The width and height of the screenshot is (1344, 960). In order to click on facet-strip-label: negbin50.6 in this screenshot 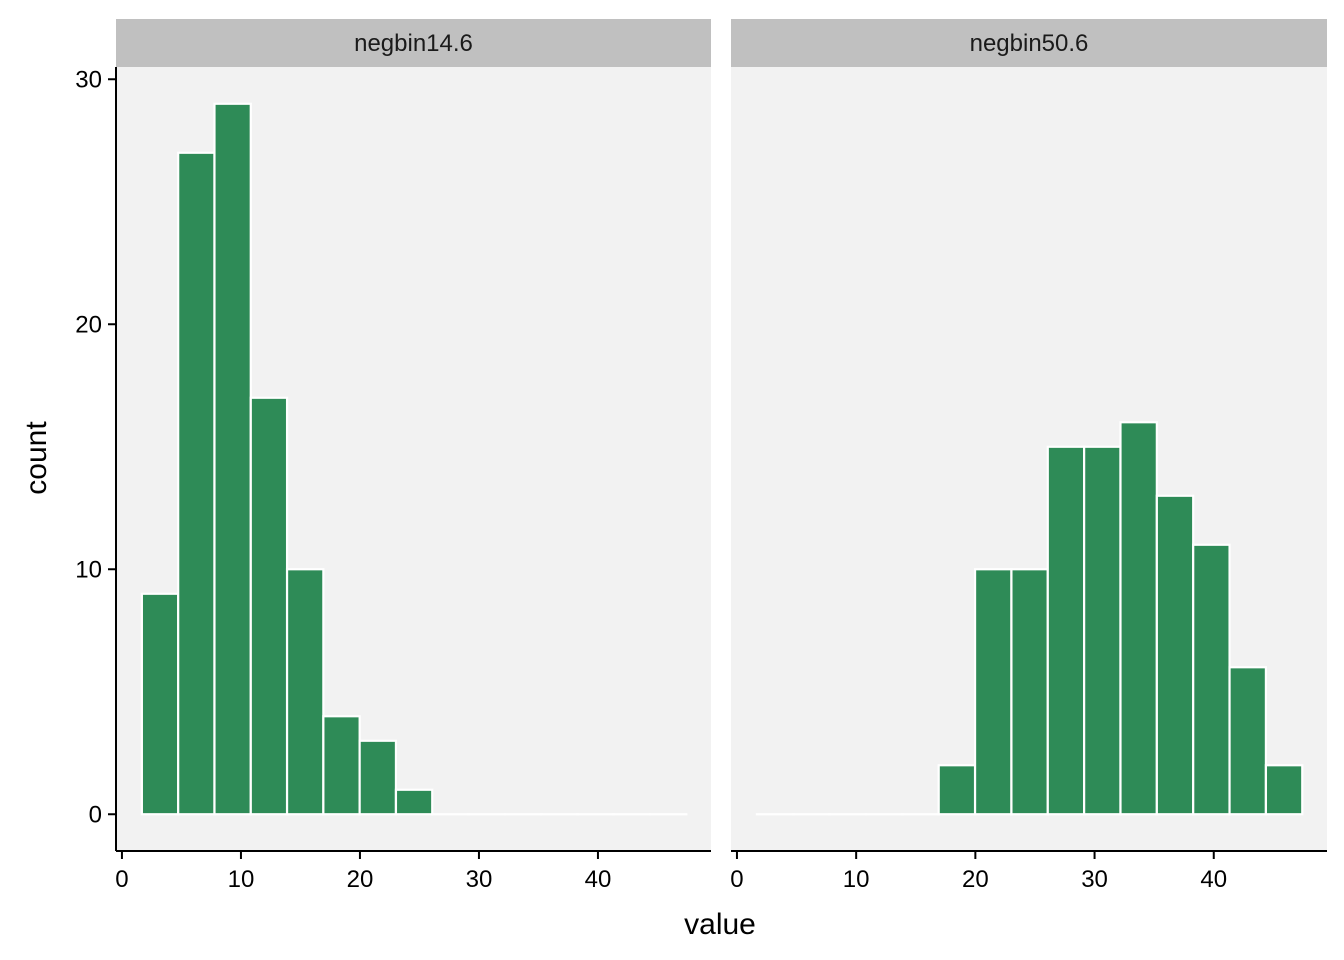, I will do `click(1029, 43)`.